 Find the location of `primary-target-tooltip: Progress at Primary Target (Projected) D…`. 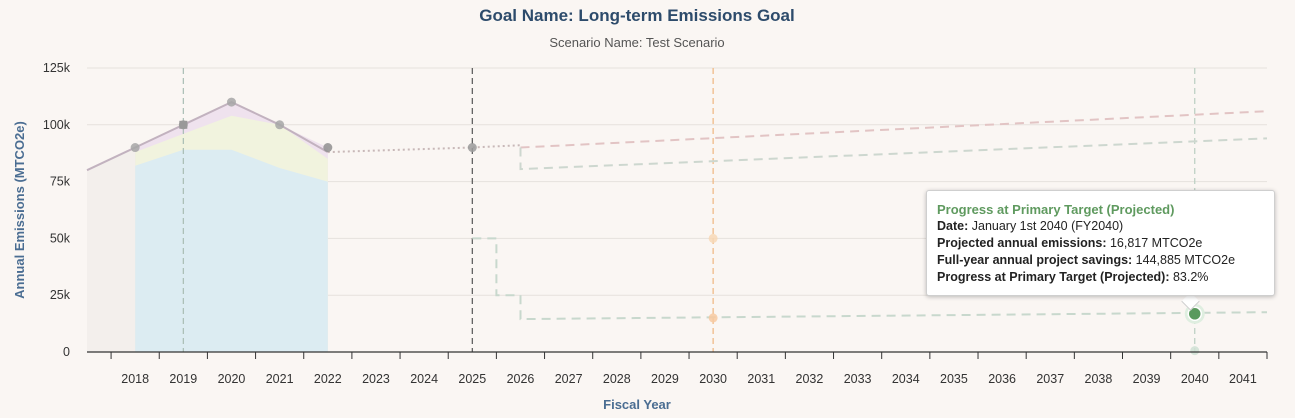

primary-target-tooltip: Progress at Primary Target (Projected) D… is located at coordinates (1100, 243).